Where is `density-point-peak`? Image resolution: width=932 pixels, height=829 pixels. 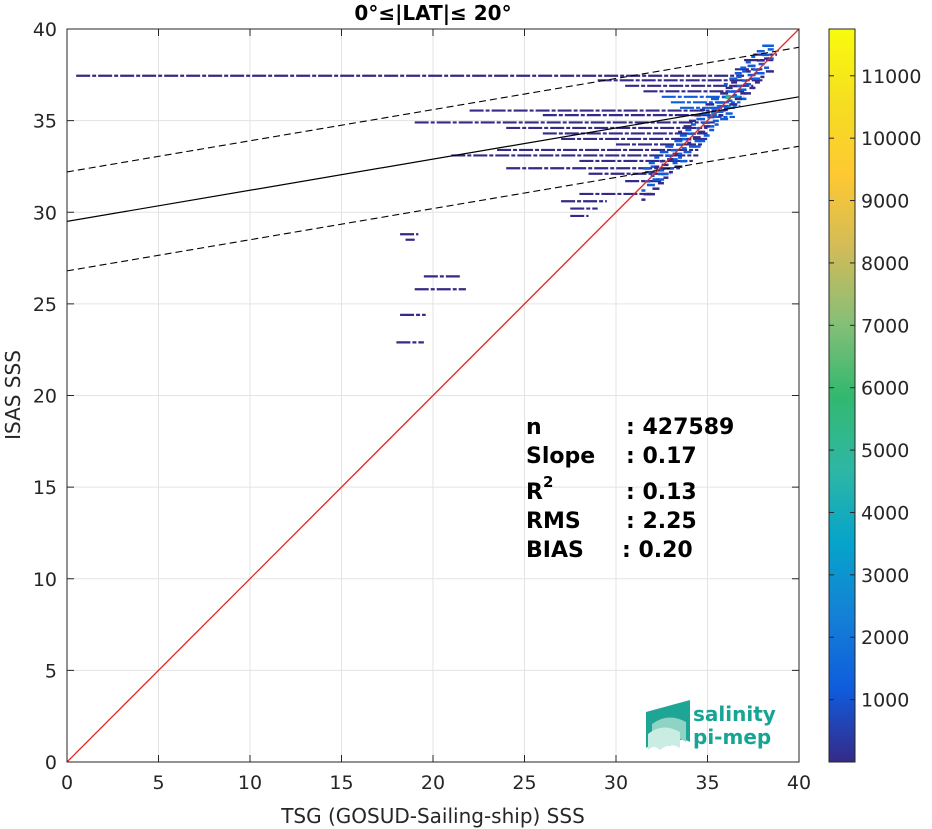
density-point-peak is located at coordinates (728, 96).